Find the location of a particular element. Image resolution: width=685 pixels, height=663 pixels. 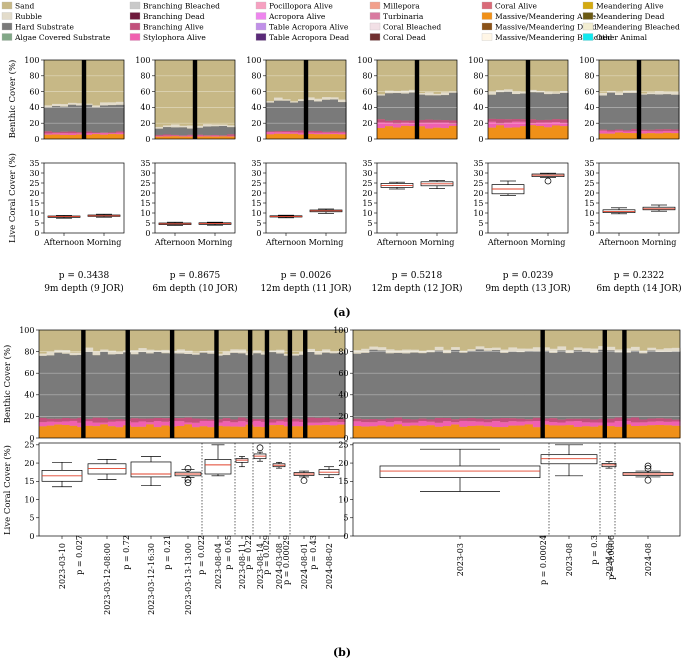

box-body is located at coordinates (460, 471).